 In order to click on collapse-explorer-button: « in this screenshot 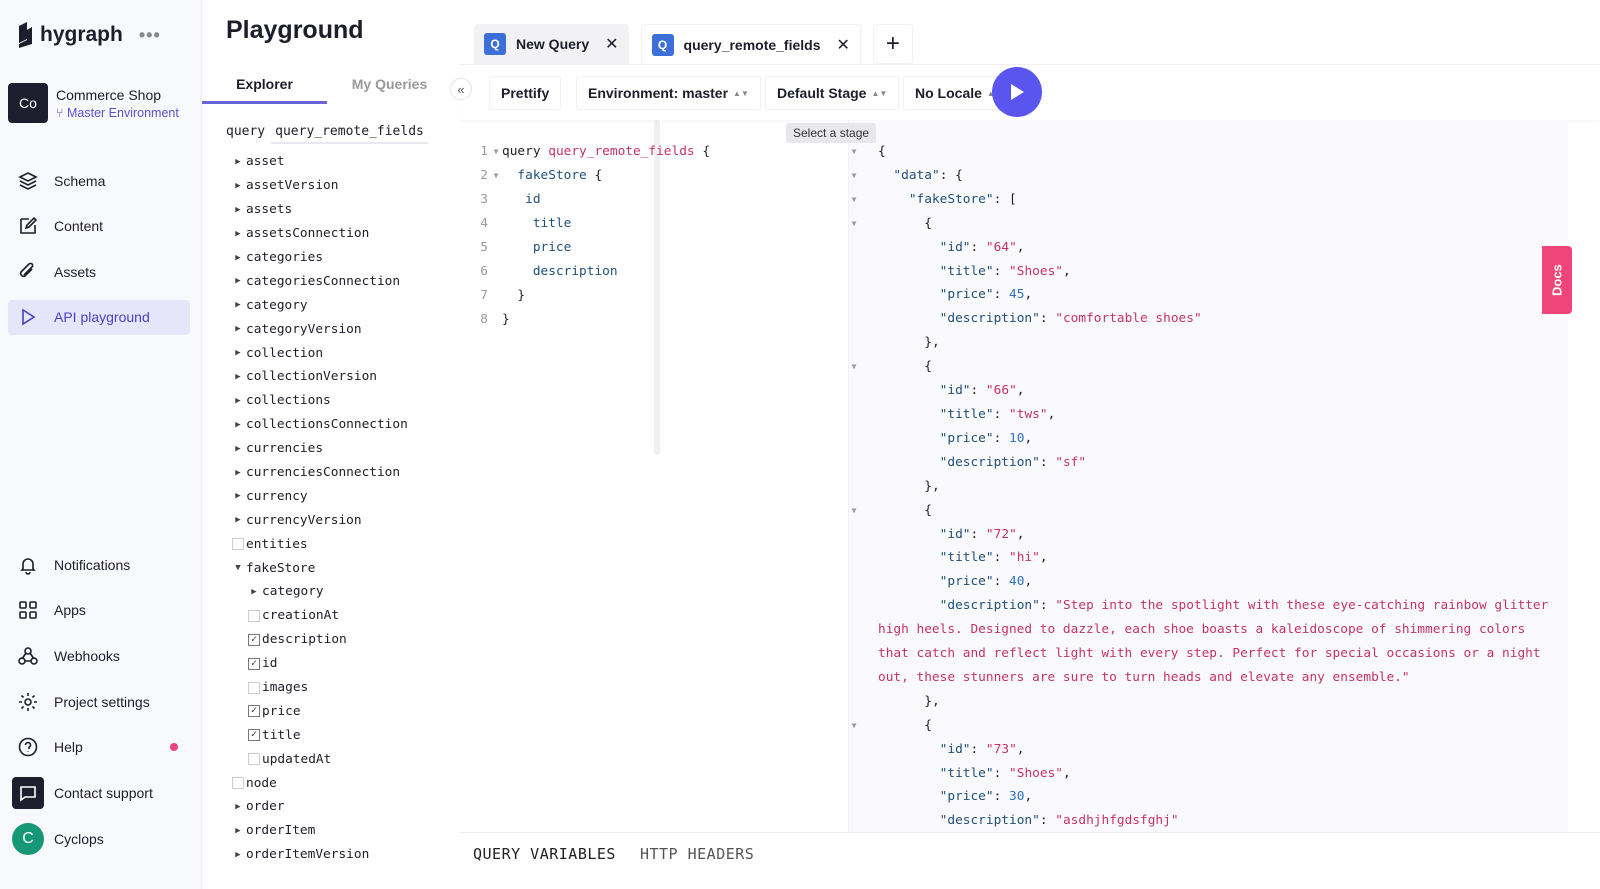, I will do `click(461, 89)`.